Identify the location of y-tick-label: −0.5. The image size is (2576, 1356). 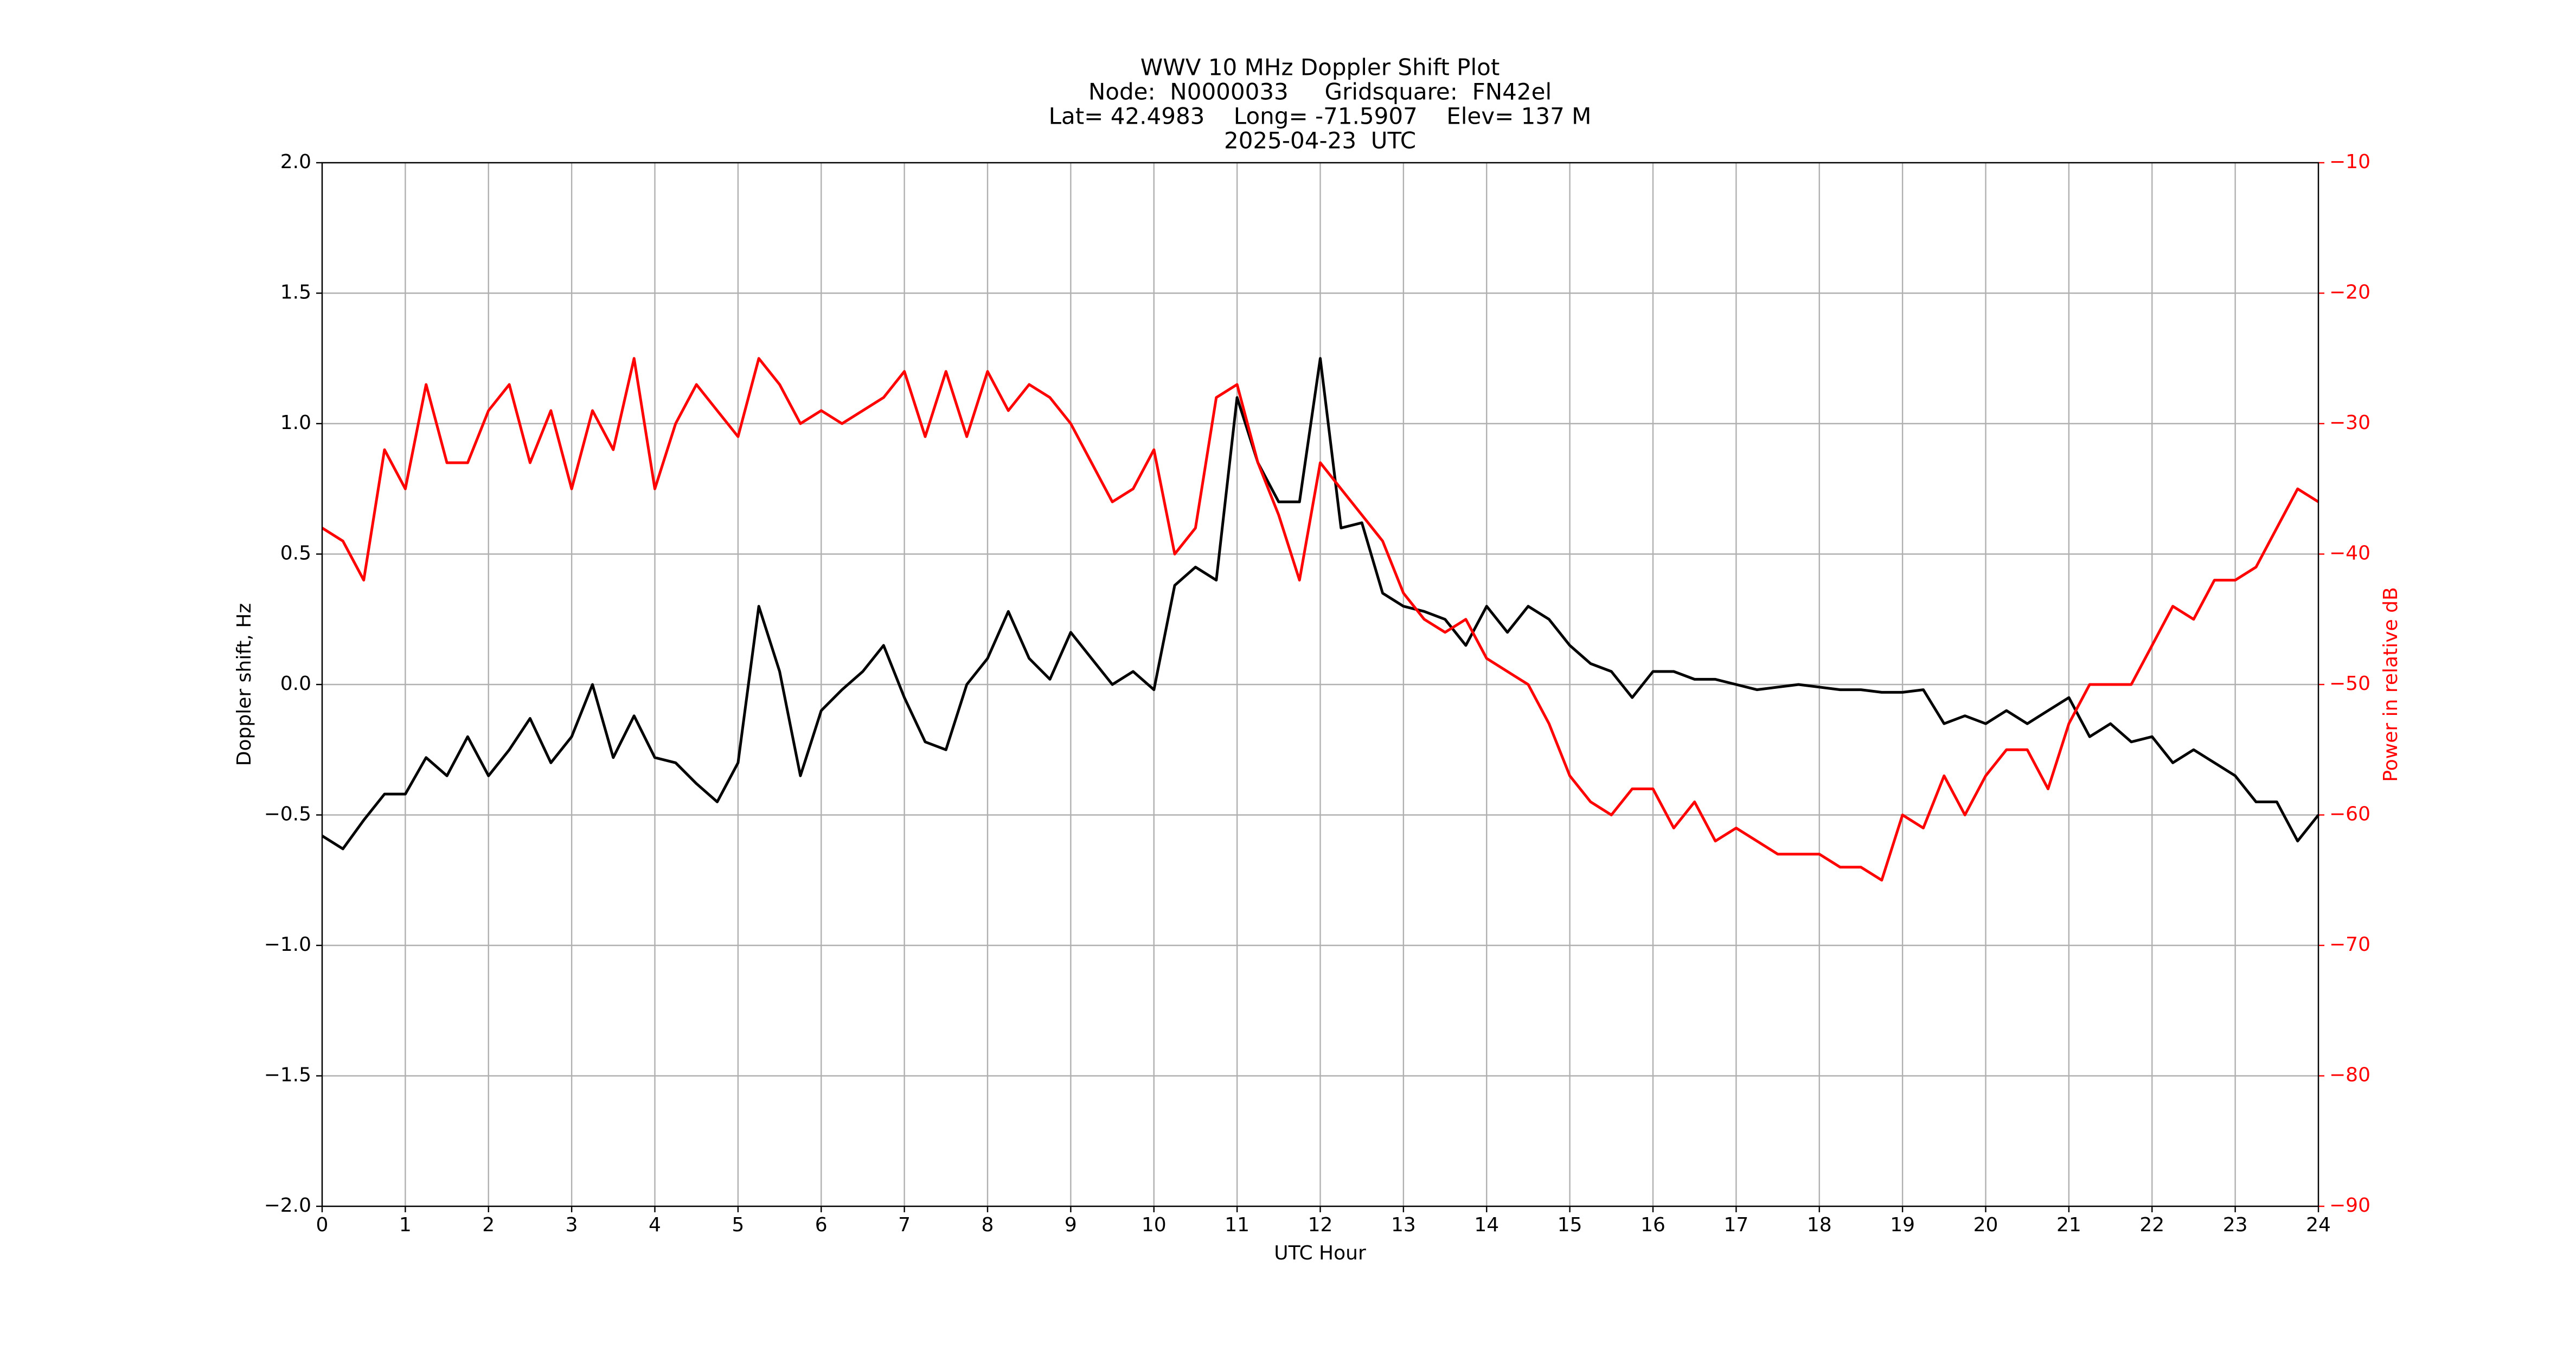
(287, 814).